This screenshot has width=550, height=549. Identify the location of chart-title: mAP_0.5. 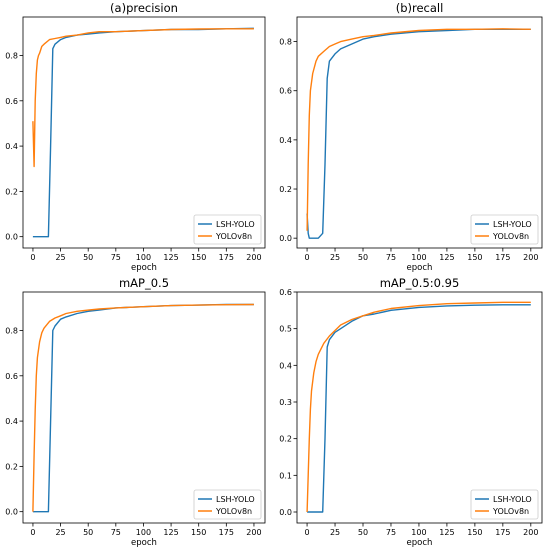
(144, 283).